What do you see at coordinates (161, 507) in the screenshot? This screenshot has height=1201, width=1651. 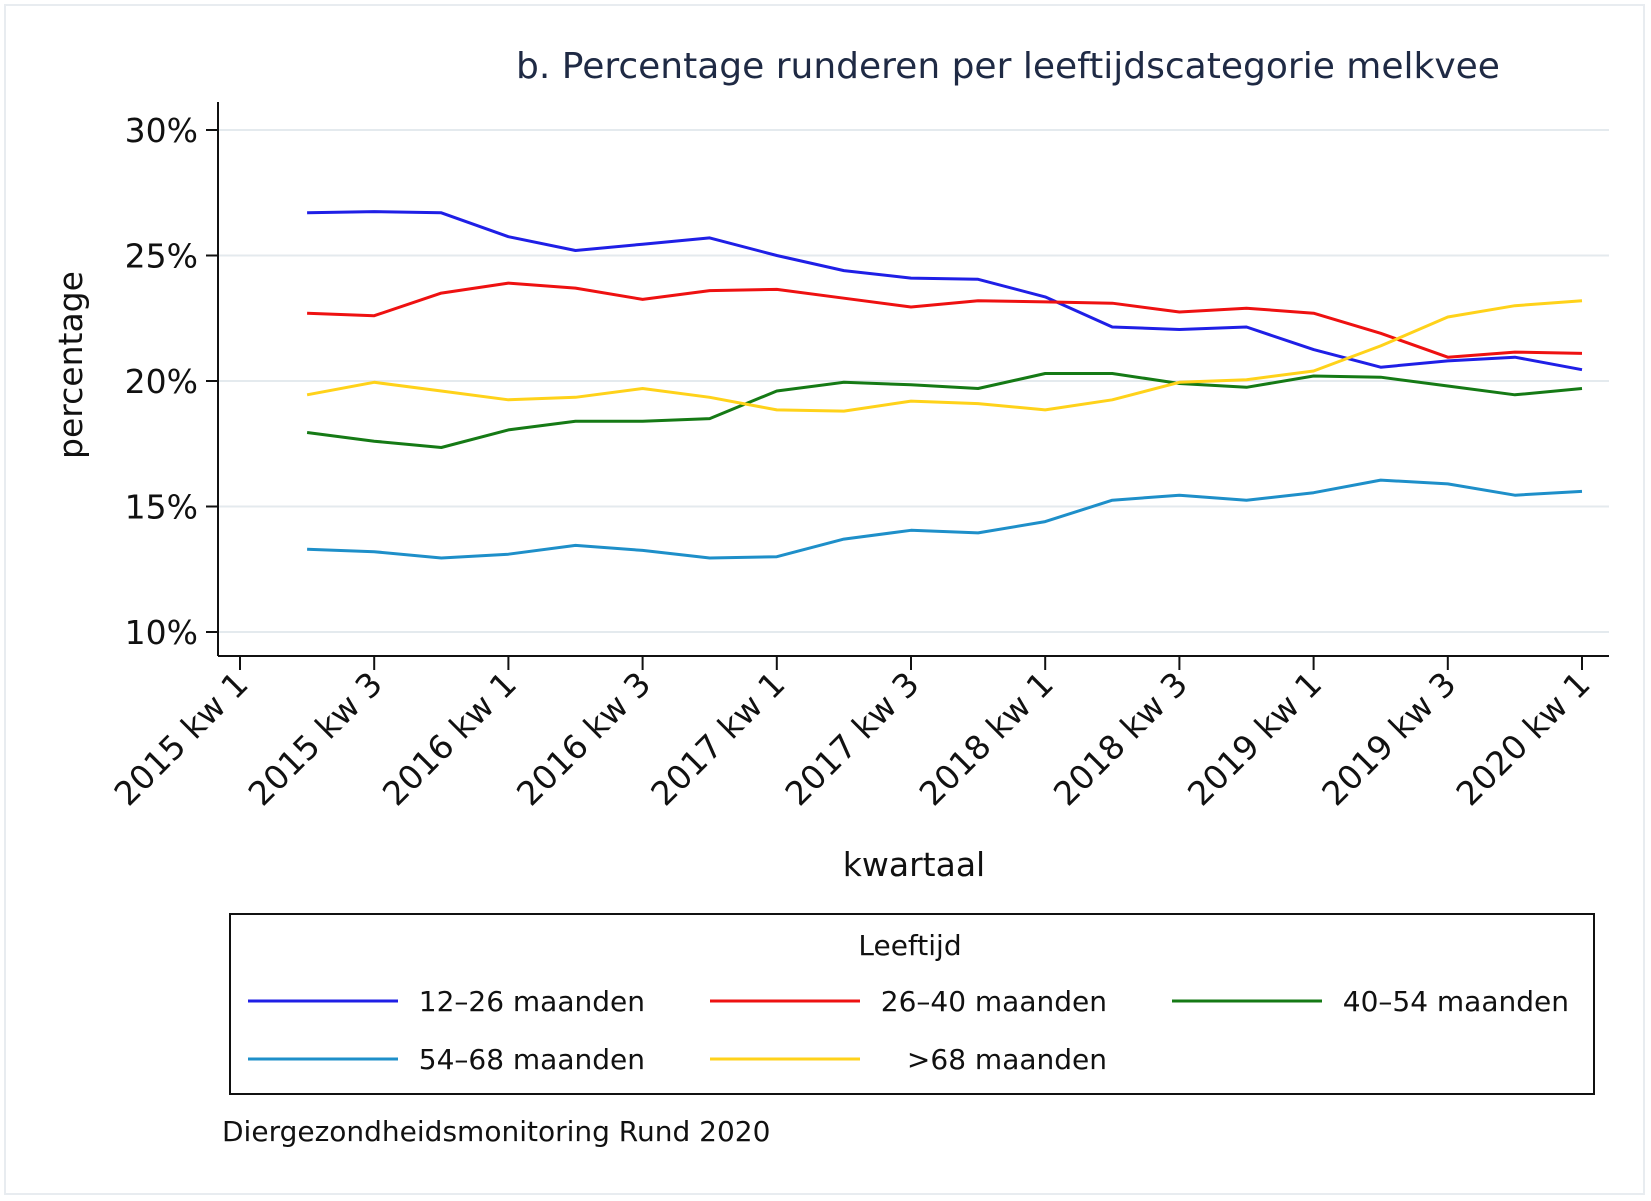 I see `y-tick-label: 15%` at bounding box center [161, 507].